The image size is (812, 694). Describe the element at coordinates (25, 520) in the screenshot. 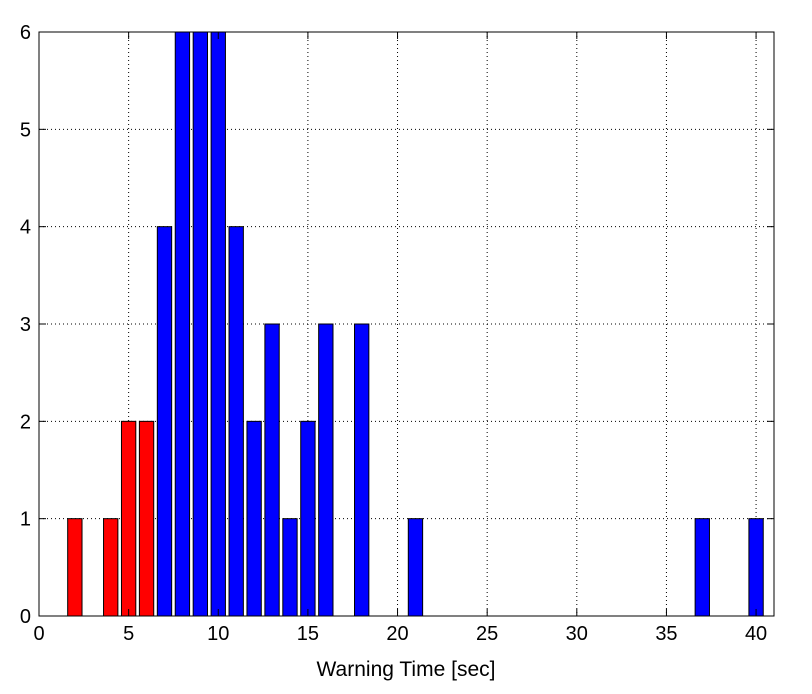

I see `y-tick-label: 1` at that location.